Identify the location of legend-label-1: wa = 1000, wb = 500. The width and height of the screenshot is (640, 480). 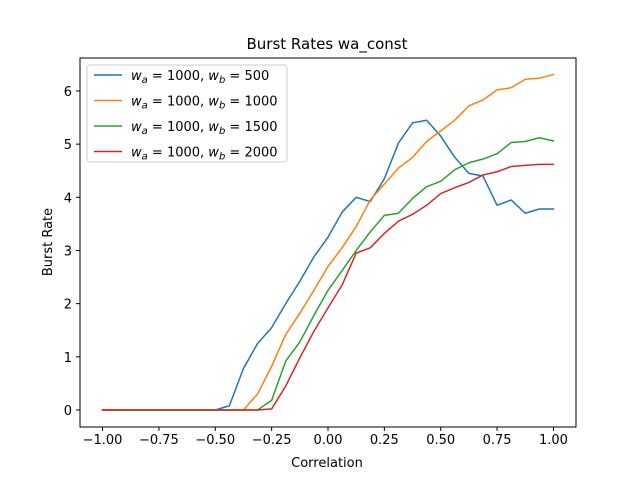
(200, 77).